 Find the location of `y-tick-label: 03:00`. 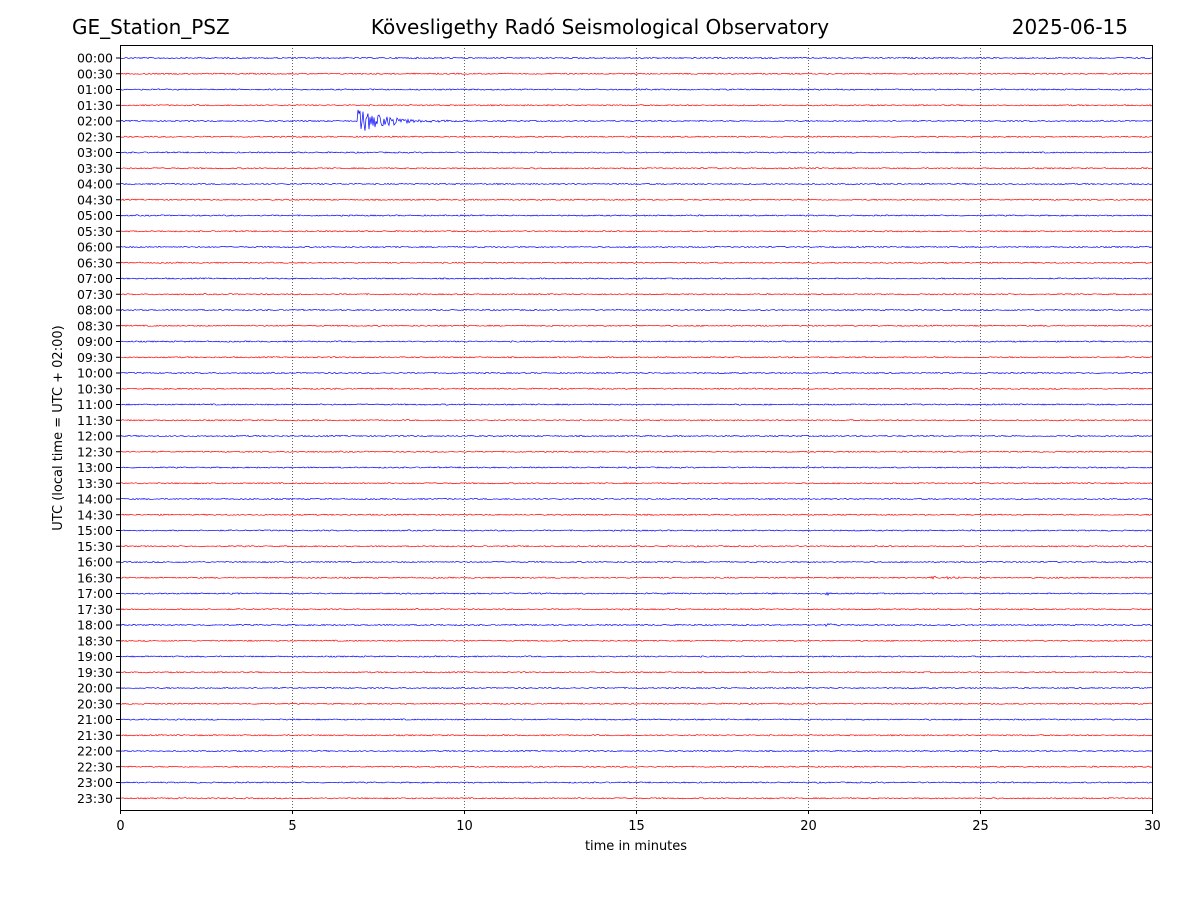

y-tick-label: 03:00 is located at coordinates (95, 152).